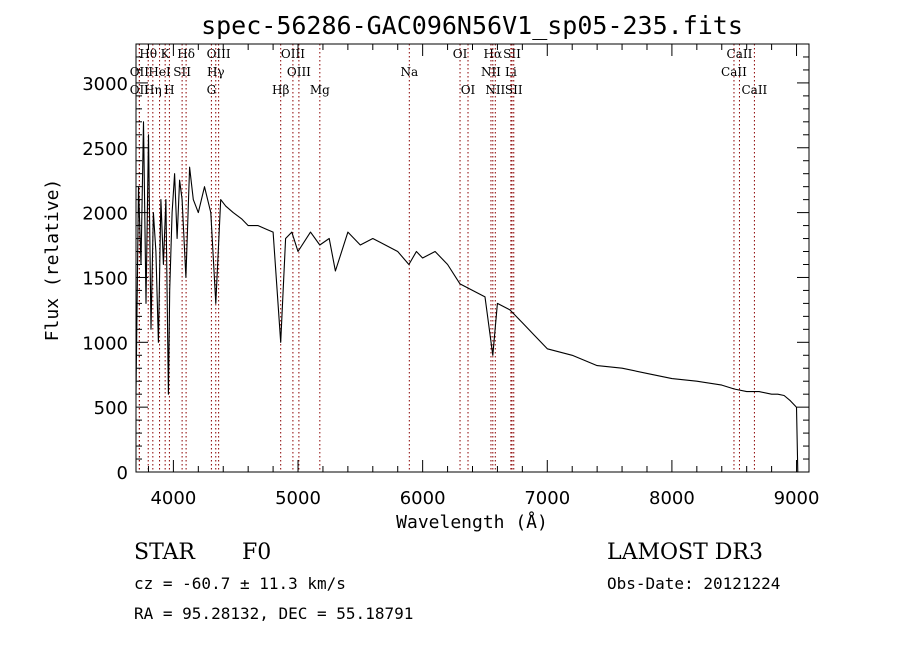 The image size is (900, 649). Describe the element at coordinates (159, 72) in the screenshot. I see `spectral-line-label: HeI` at that location.